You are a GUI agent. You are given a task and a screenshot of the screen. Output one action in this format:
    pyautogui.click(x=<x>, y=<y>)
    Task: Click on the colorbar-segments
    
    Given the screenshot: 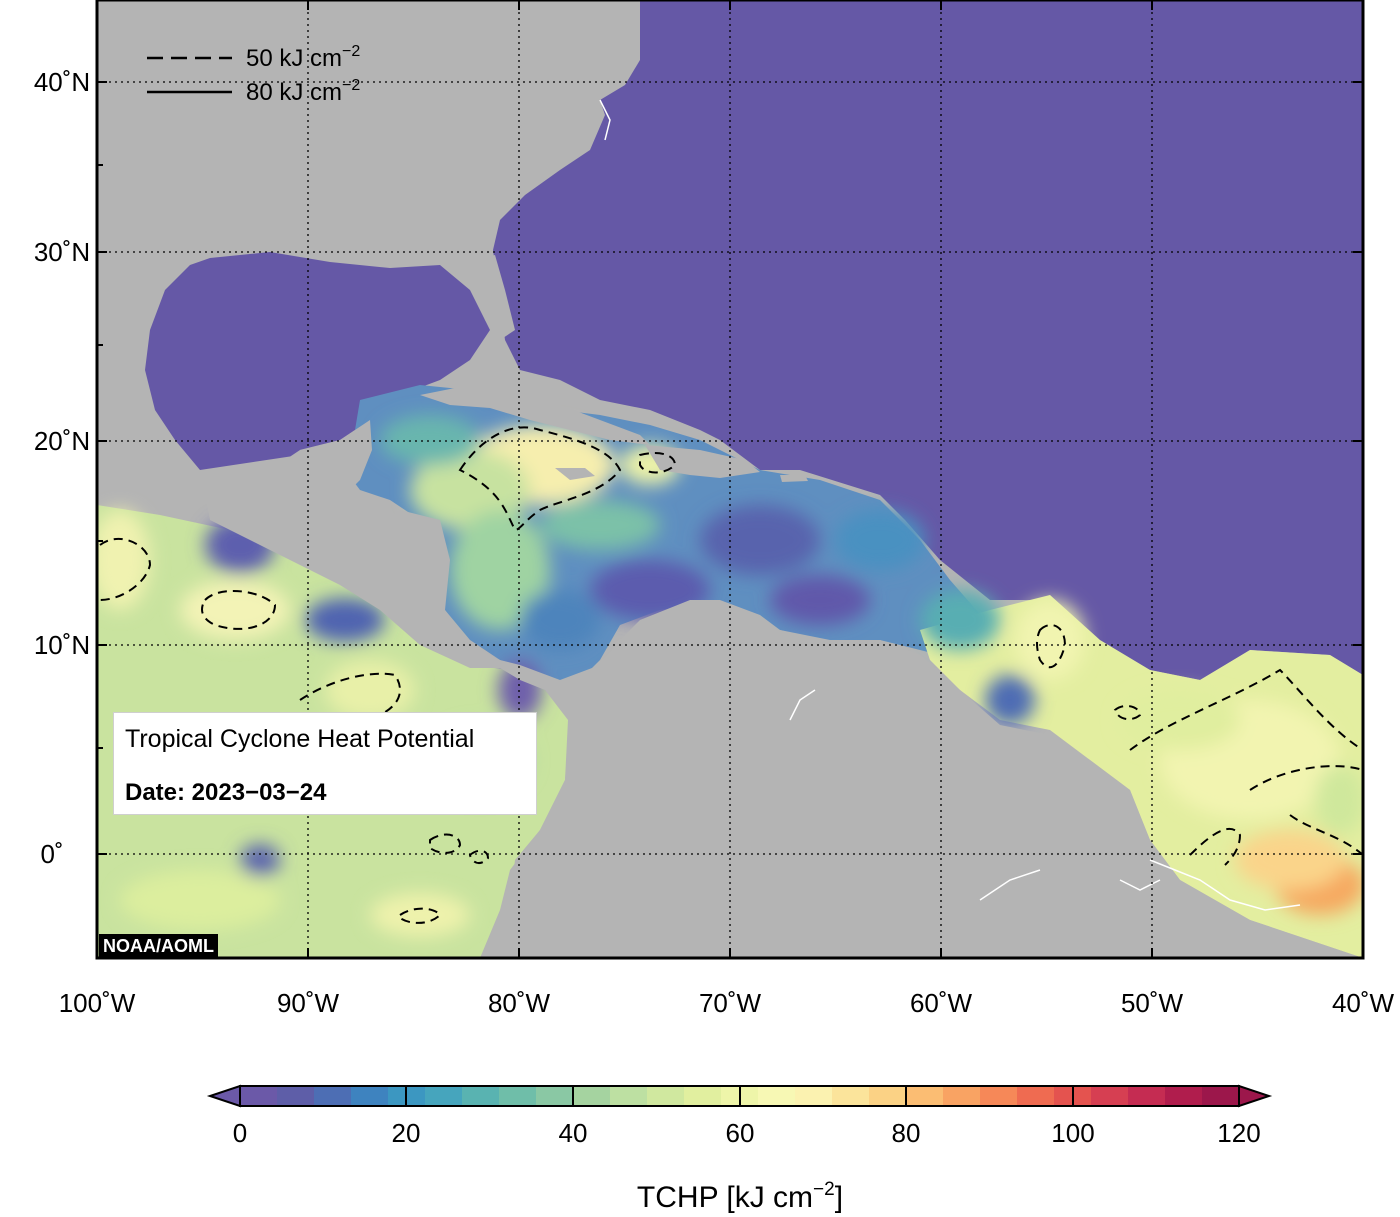 What is the action you would take?
    pyautogui.click(x=740, y=1096)
    